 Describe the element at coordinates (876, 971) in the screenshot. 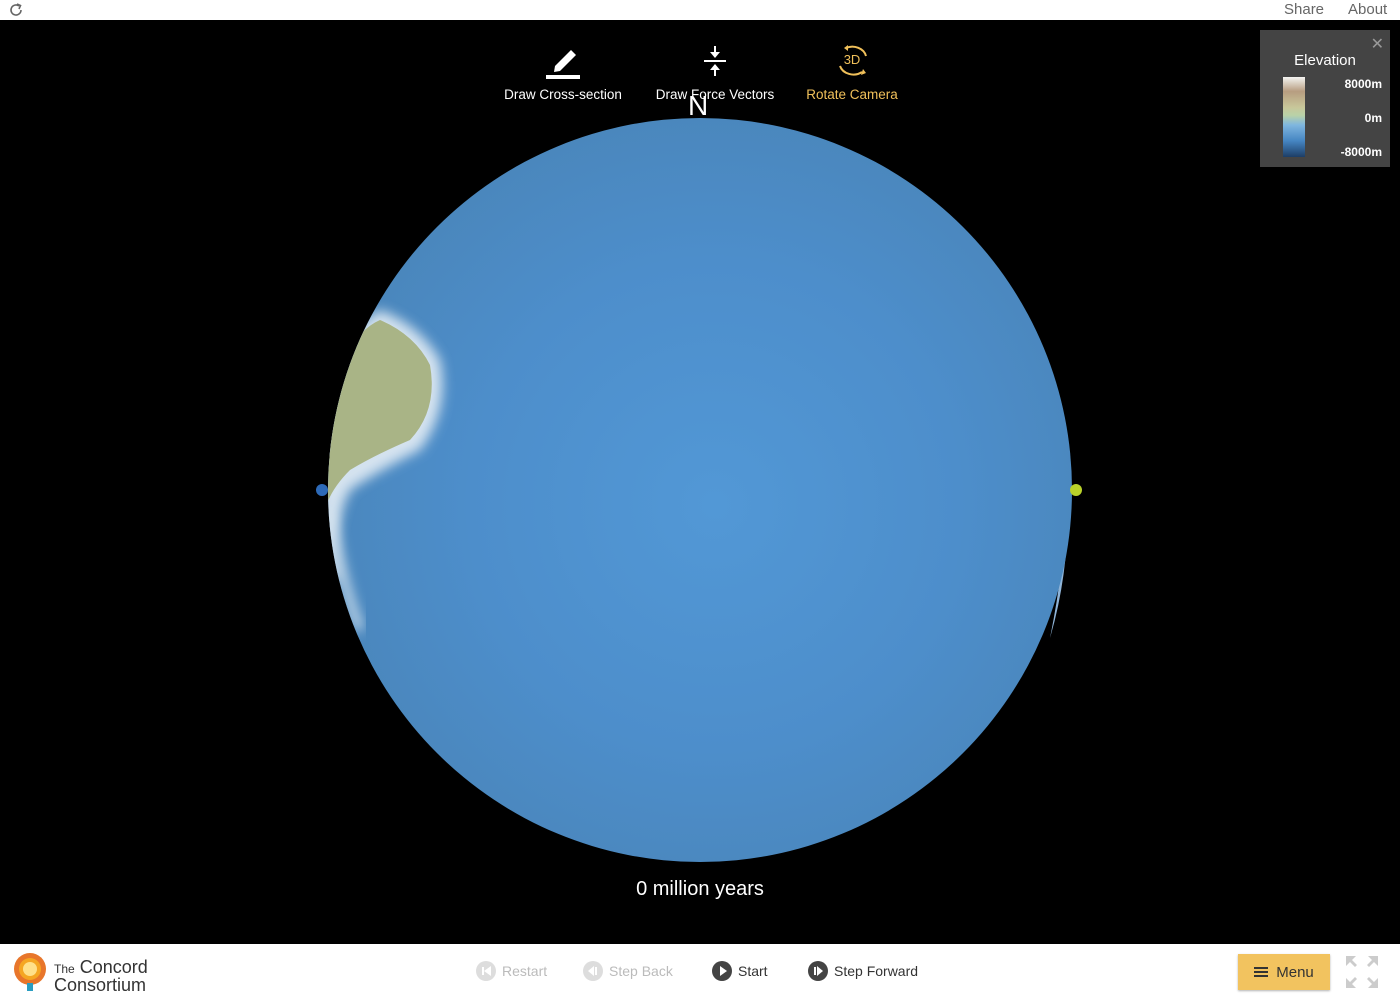

I see `step-forward-label: Step Forward` at that location.